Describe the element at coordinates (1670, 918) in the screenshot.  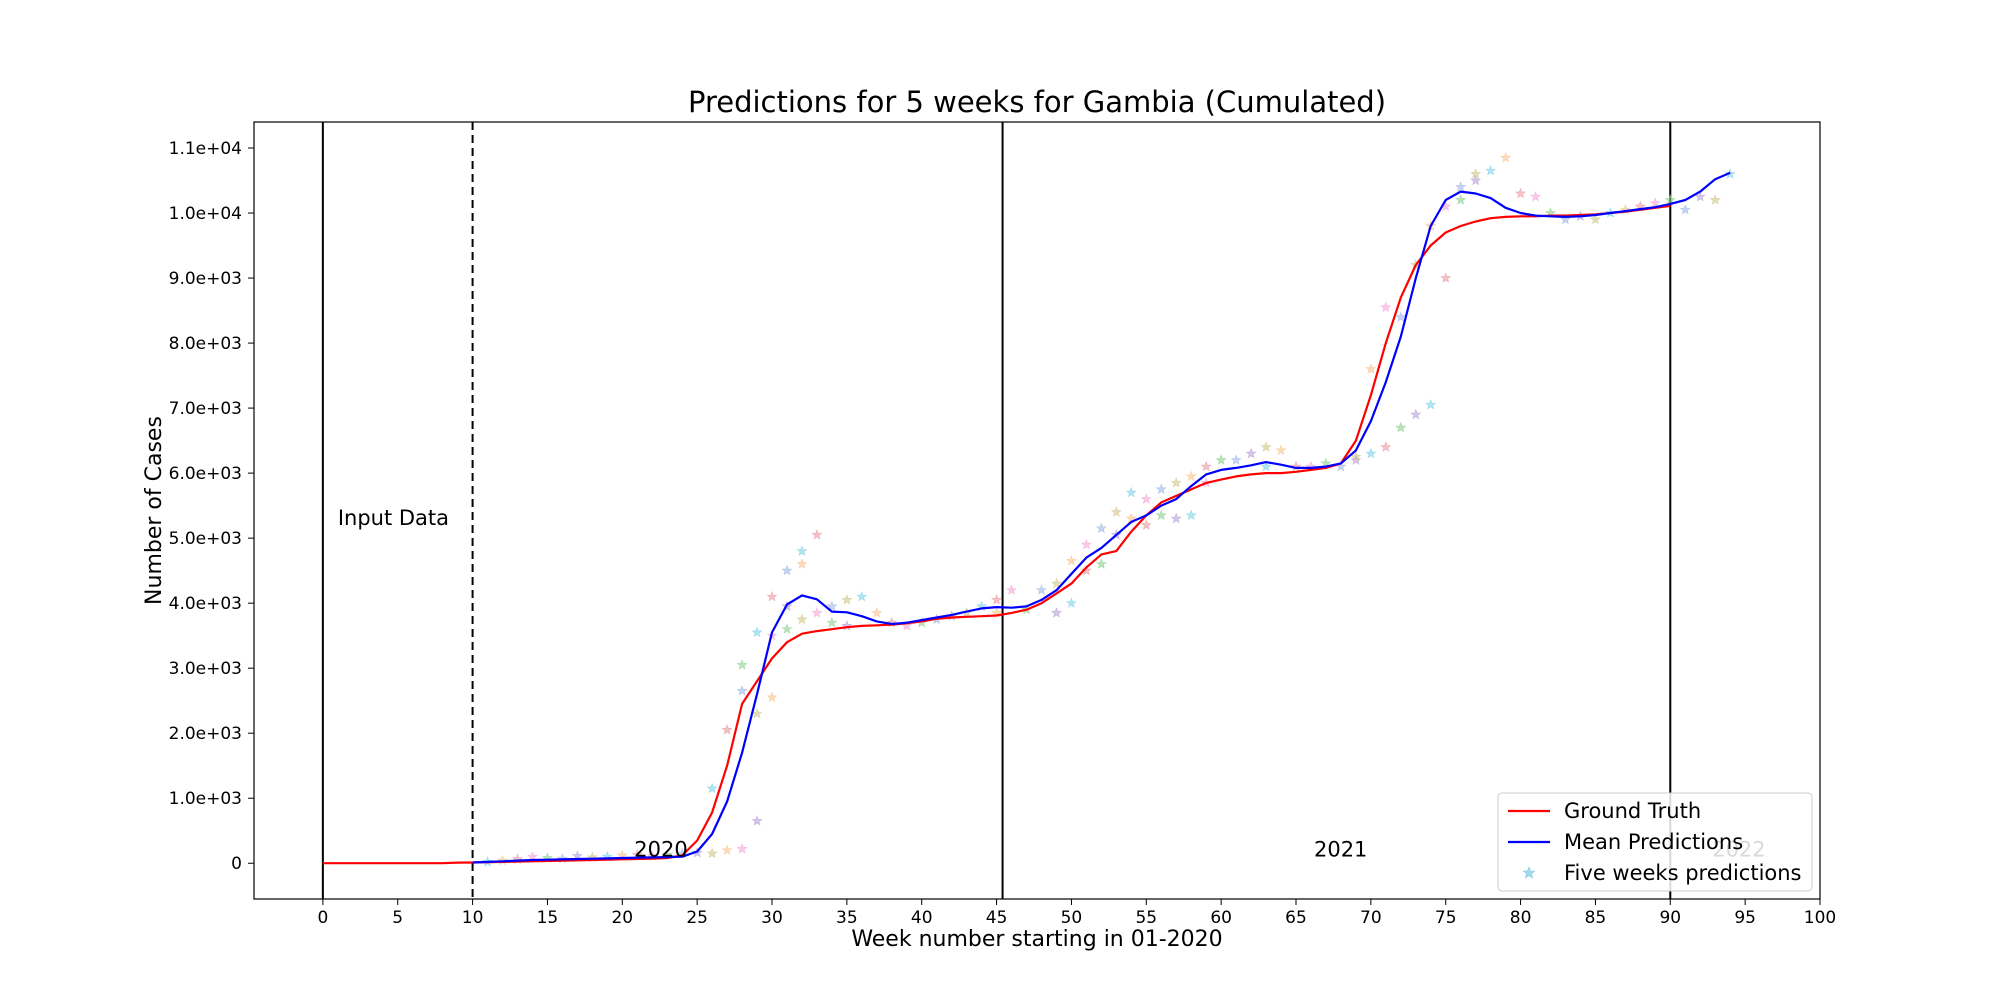
I see `x-tick-label: 90` at that location.